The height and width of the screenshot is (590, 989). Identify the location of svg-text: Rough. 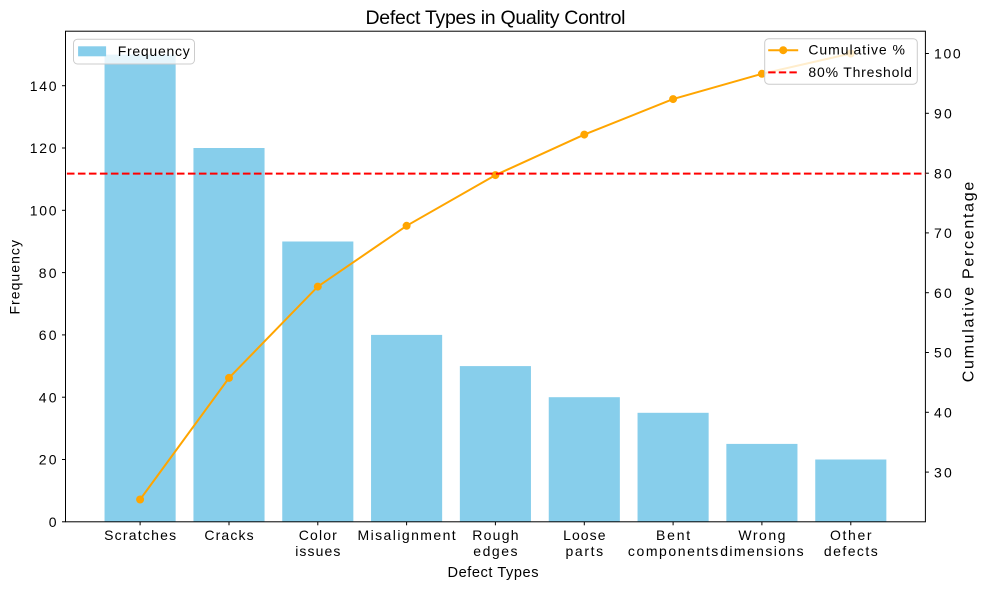
(495, 535).